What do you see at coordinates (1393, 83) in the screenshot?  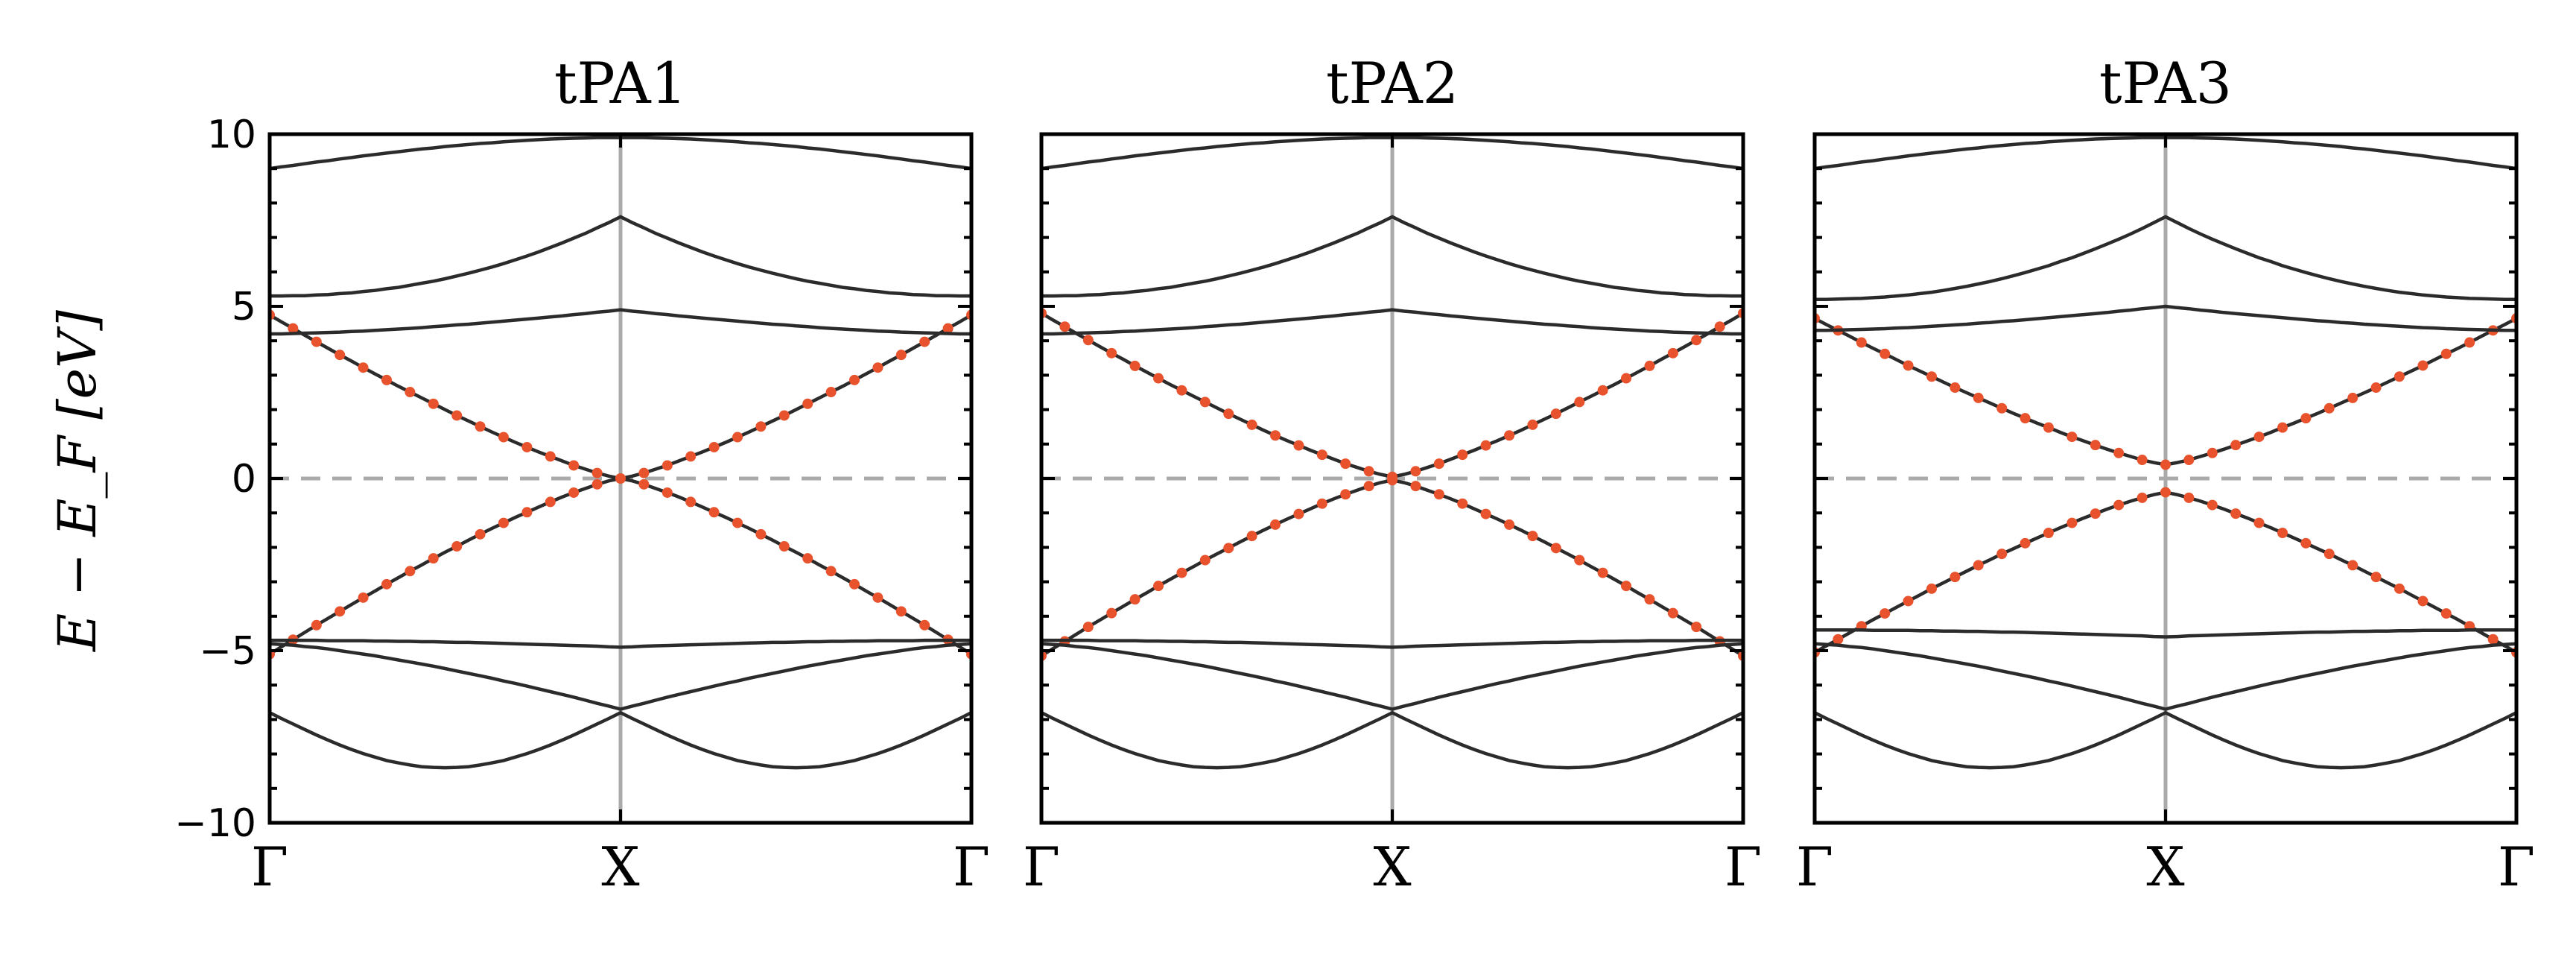 I see `panel-title: tPA2` at bounding box center [1393, 83].